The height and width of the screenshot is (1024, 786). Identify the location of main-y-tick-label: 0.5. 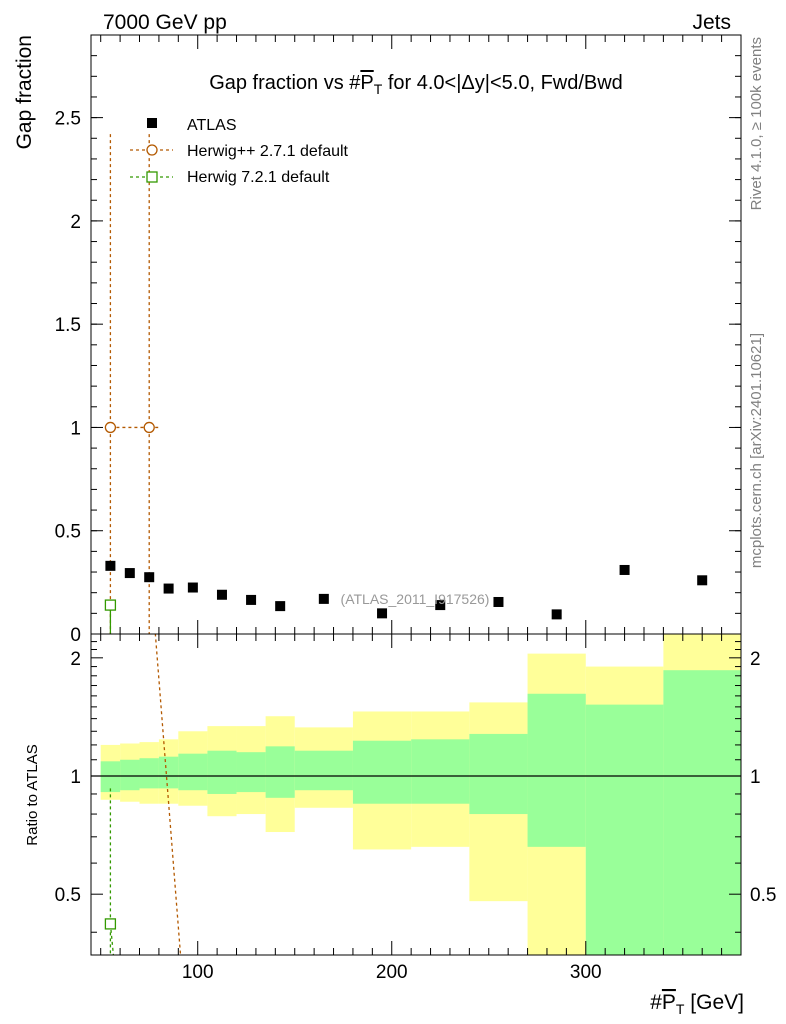
(68, 532).